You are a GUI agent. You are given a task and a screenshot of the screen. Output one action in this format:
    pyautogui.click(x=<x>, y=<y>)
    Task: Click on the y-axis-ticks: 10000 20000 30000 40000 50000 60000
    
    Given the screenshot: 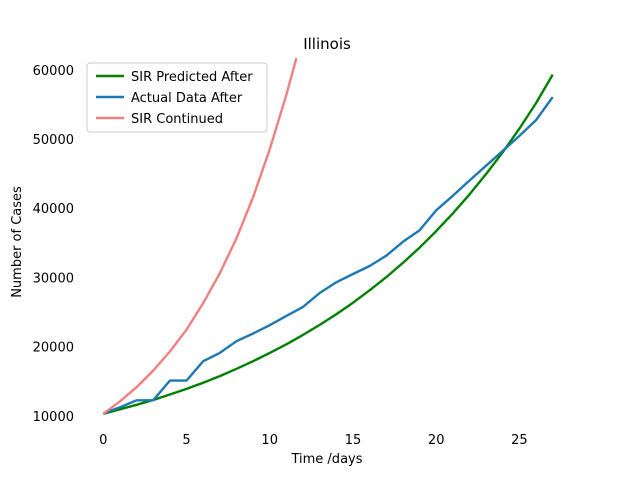 What is the action you would take?
    pyautogui.click(x=53, y=244)
    